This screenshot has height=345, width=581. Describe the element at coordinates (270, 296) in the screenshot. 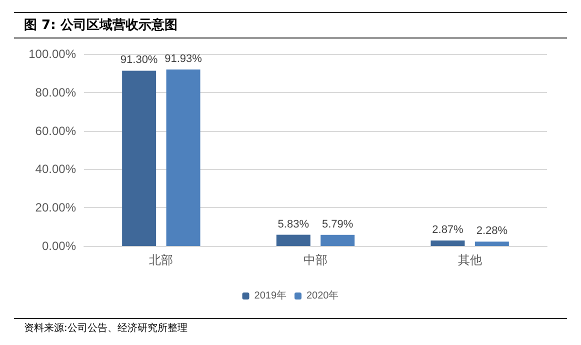

I see `legend-label: 2019年` at that location.